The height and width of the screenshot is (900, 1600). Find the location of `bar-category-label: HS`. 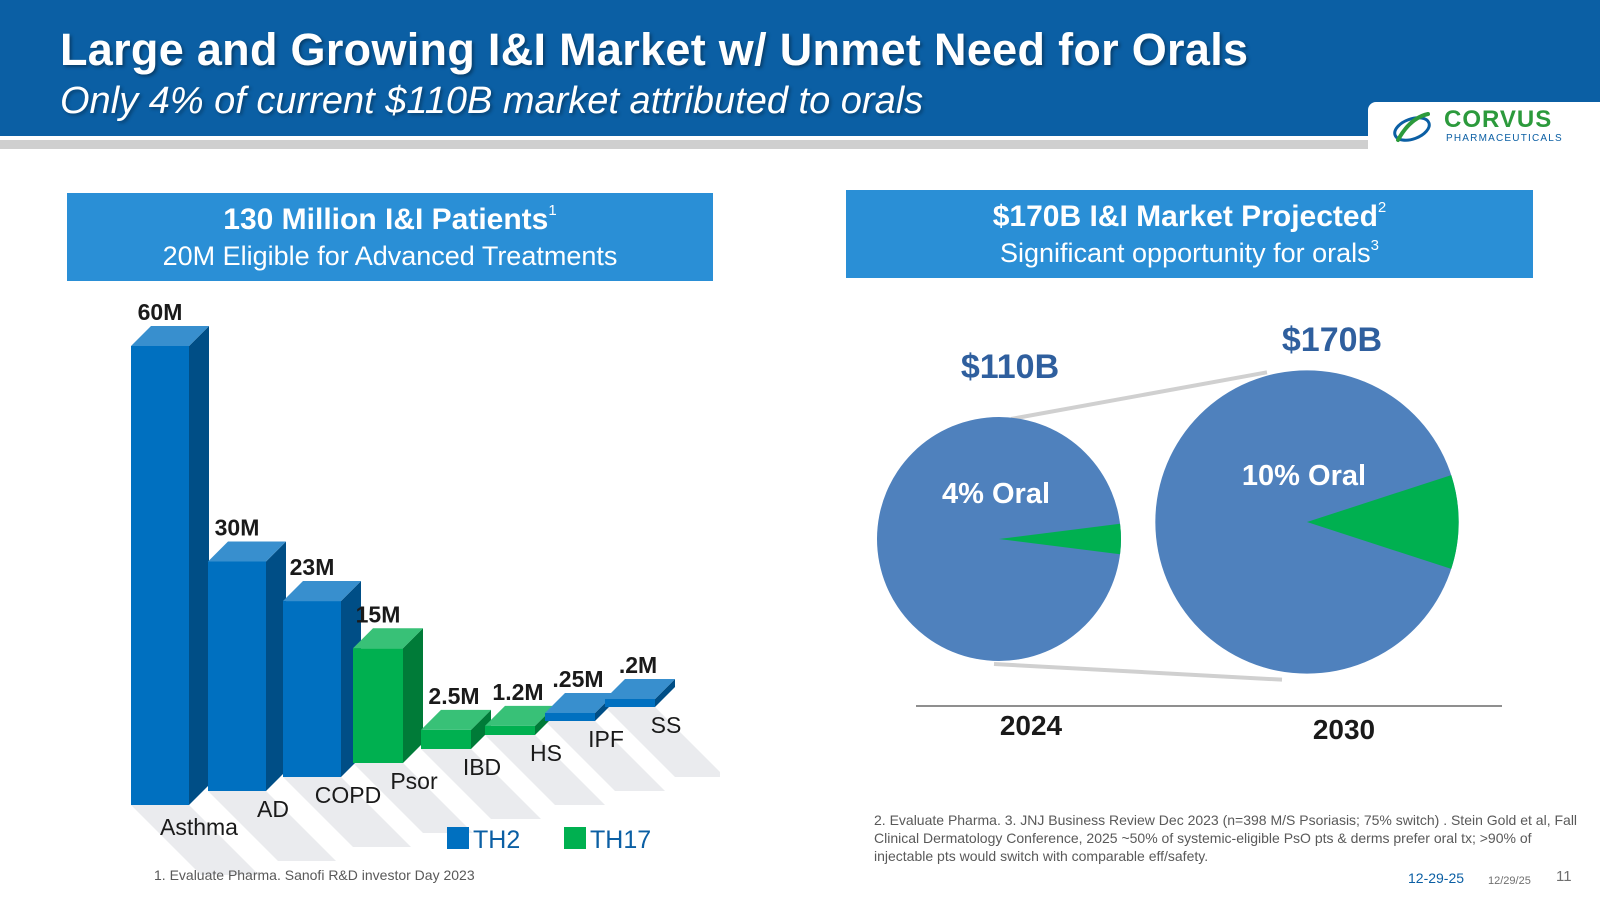

bar-category-label: HS is located at coordinates (546, 753).